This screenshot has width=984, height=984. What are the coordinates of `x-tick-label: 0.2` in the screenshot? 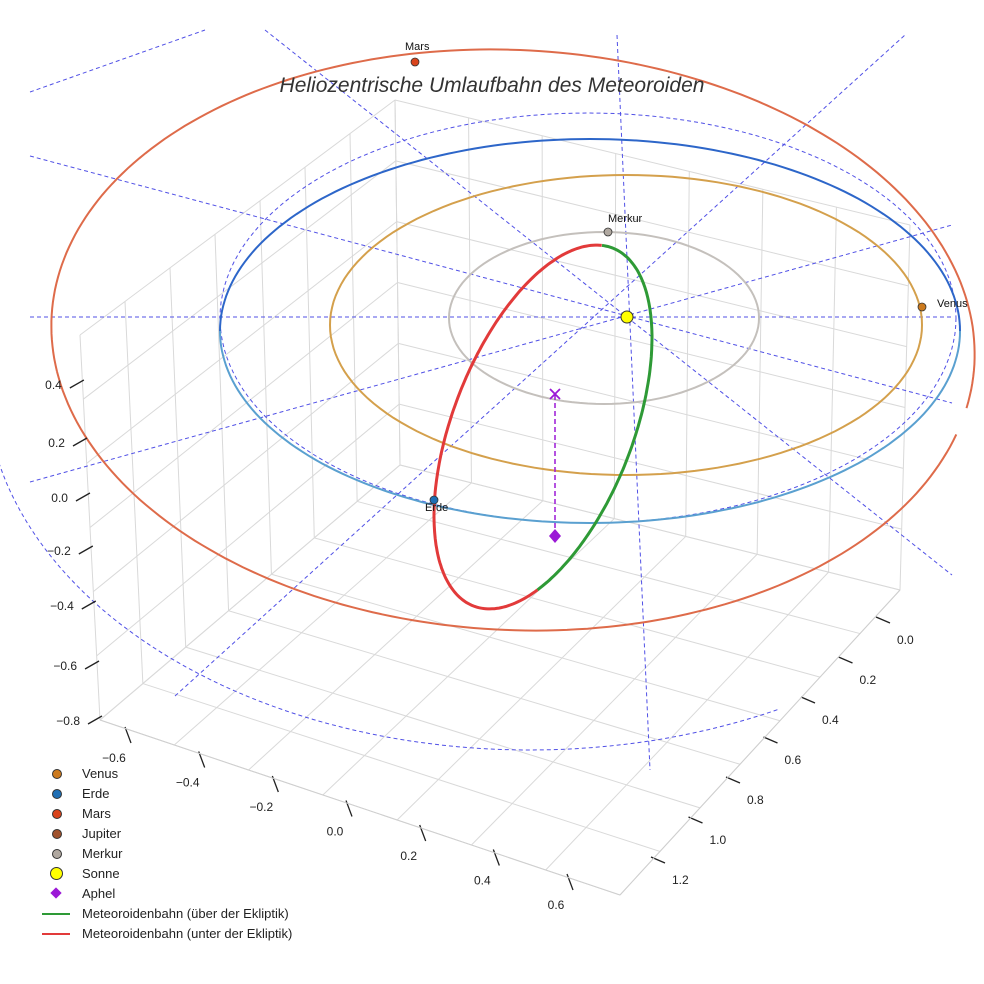 It's located at (408, 856).